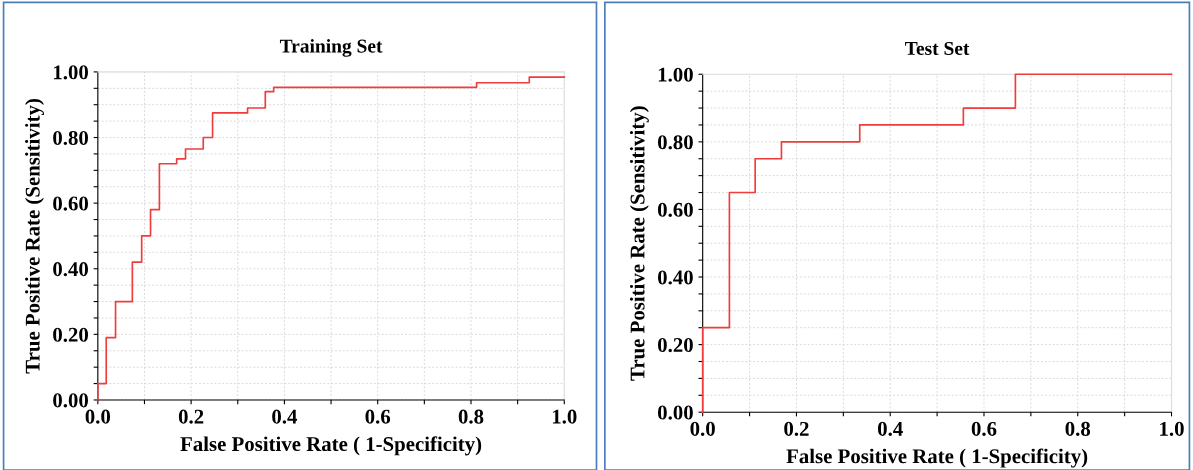 This screenshot has width=1193, height=470. Describe the element at coordinates (937, 48) in the screenshot. I see `chart-title: Test Set` at that location.